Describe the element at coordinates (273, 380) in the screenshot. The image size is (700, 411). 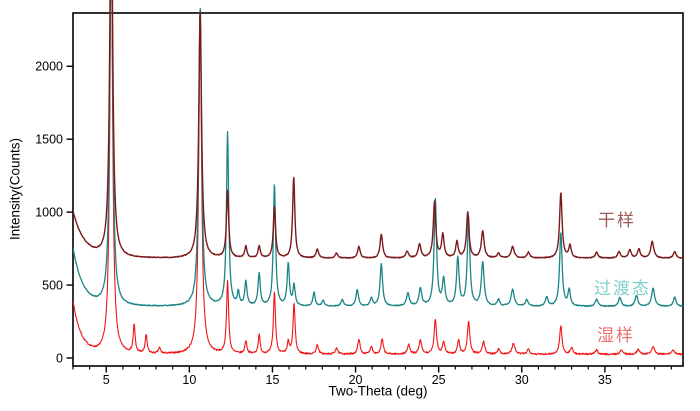
I see `x-tick-label: 15` at that location.